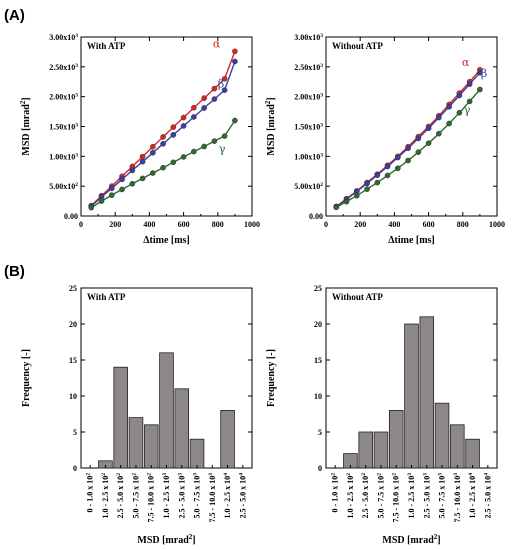 The width and height of the screenshot is (519, 550). I want to click on y-tick-label: 2.00x103, so click(308, 97).